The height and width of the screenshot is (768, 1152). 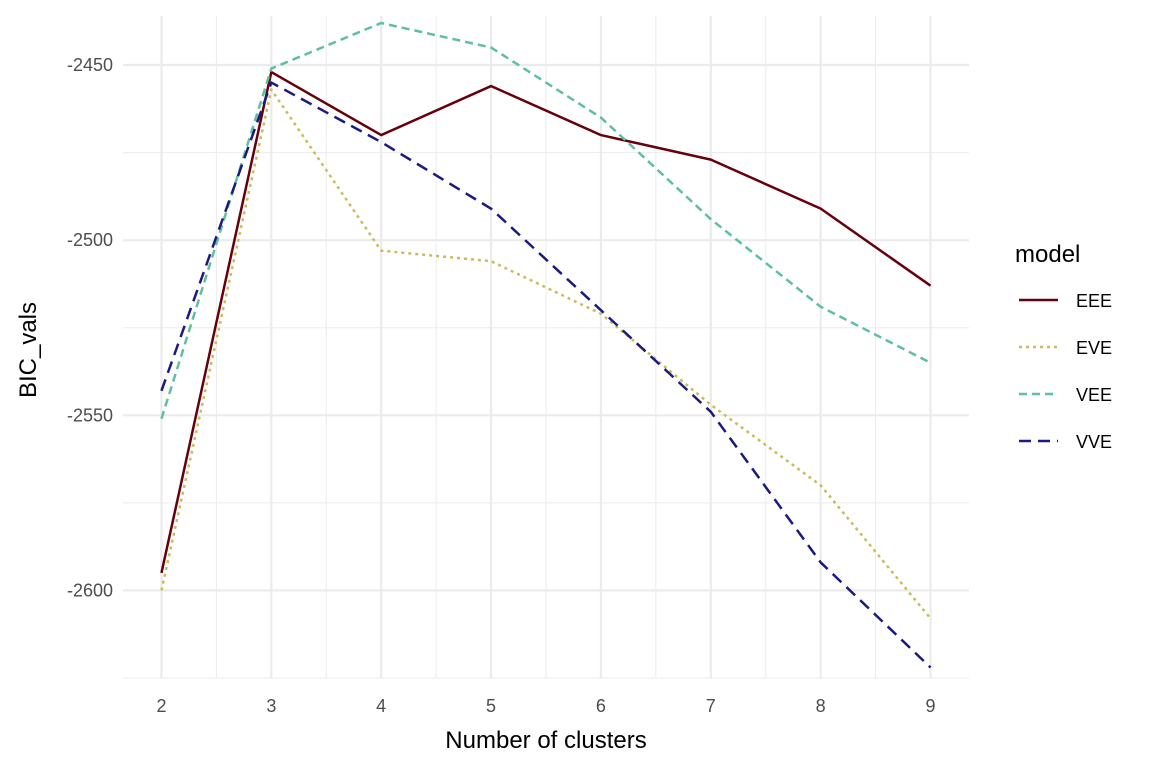 What do you see at coordinates (28, 350) in the screenshot?
I see `y-axis-title: BIC_vals` at bounding box center [28, 350].